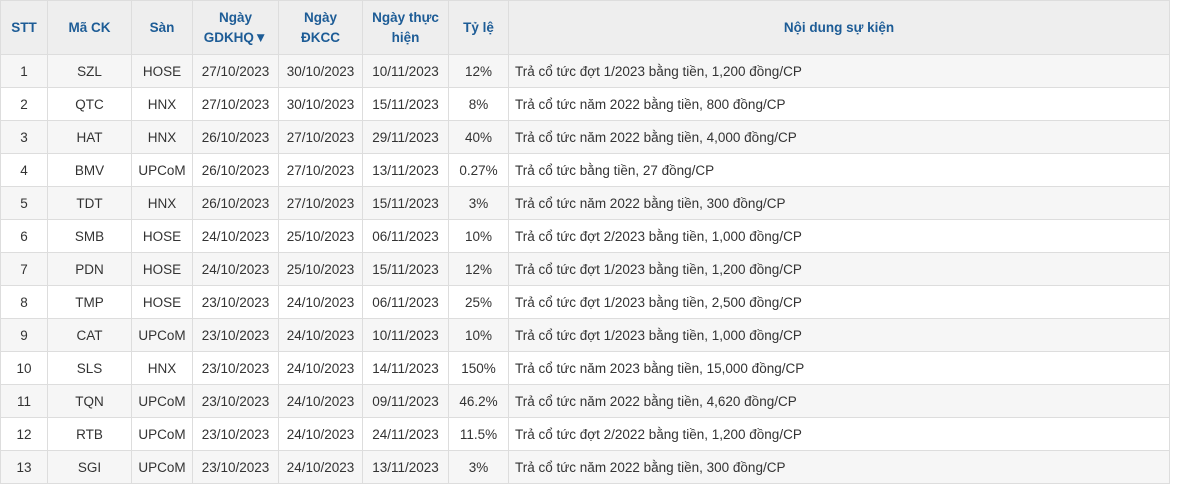 The width and height of the screenshot is (1177, 488). I want to click on cell-ma-ck: QTC, so click(89, 104).